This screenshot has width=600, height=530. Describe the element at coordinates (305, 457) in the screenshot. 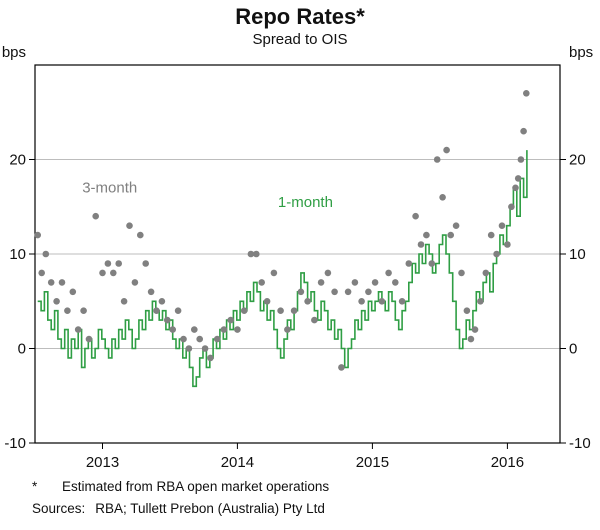

I see `x-axis: 2013 2014 2015 2016` at that location.